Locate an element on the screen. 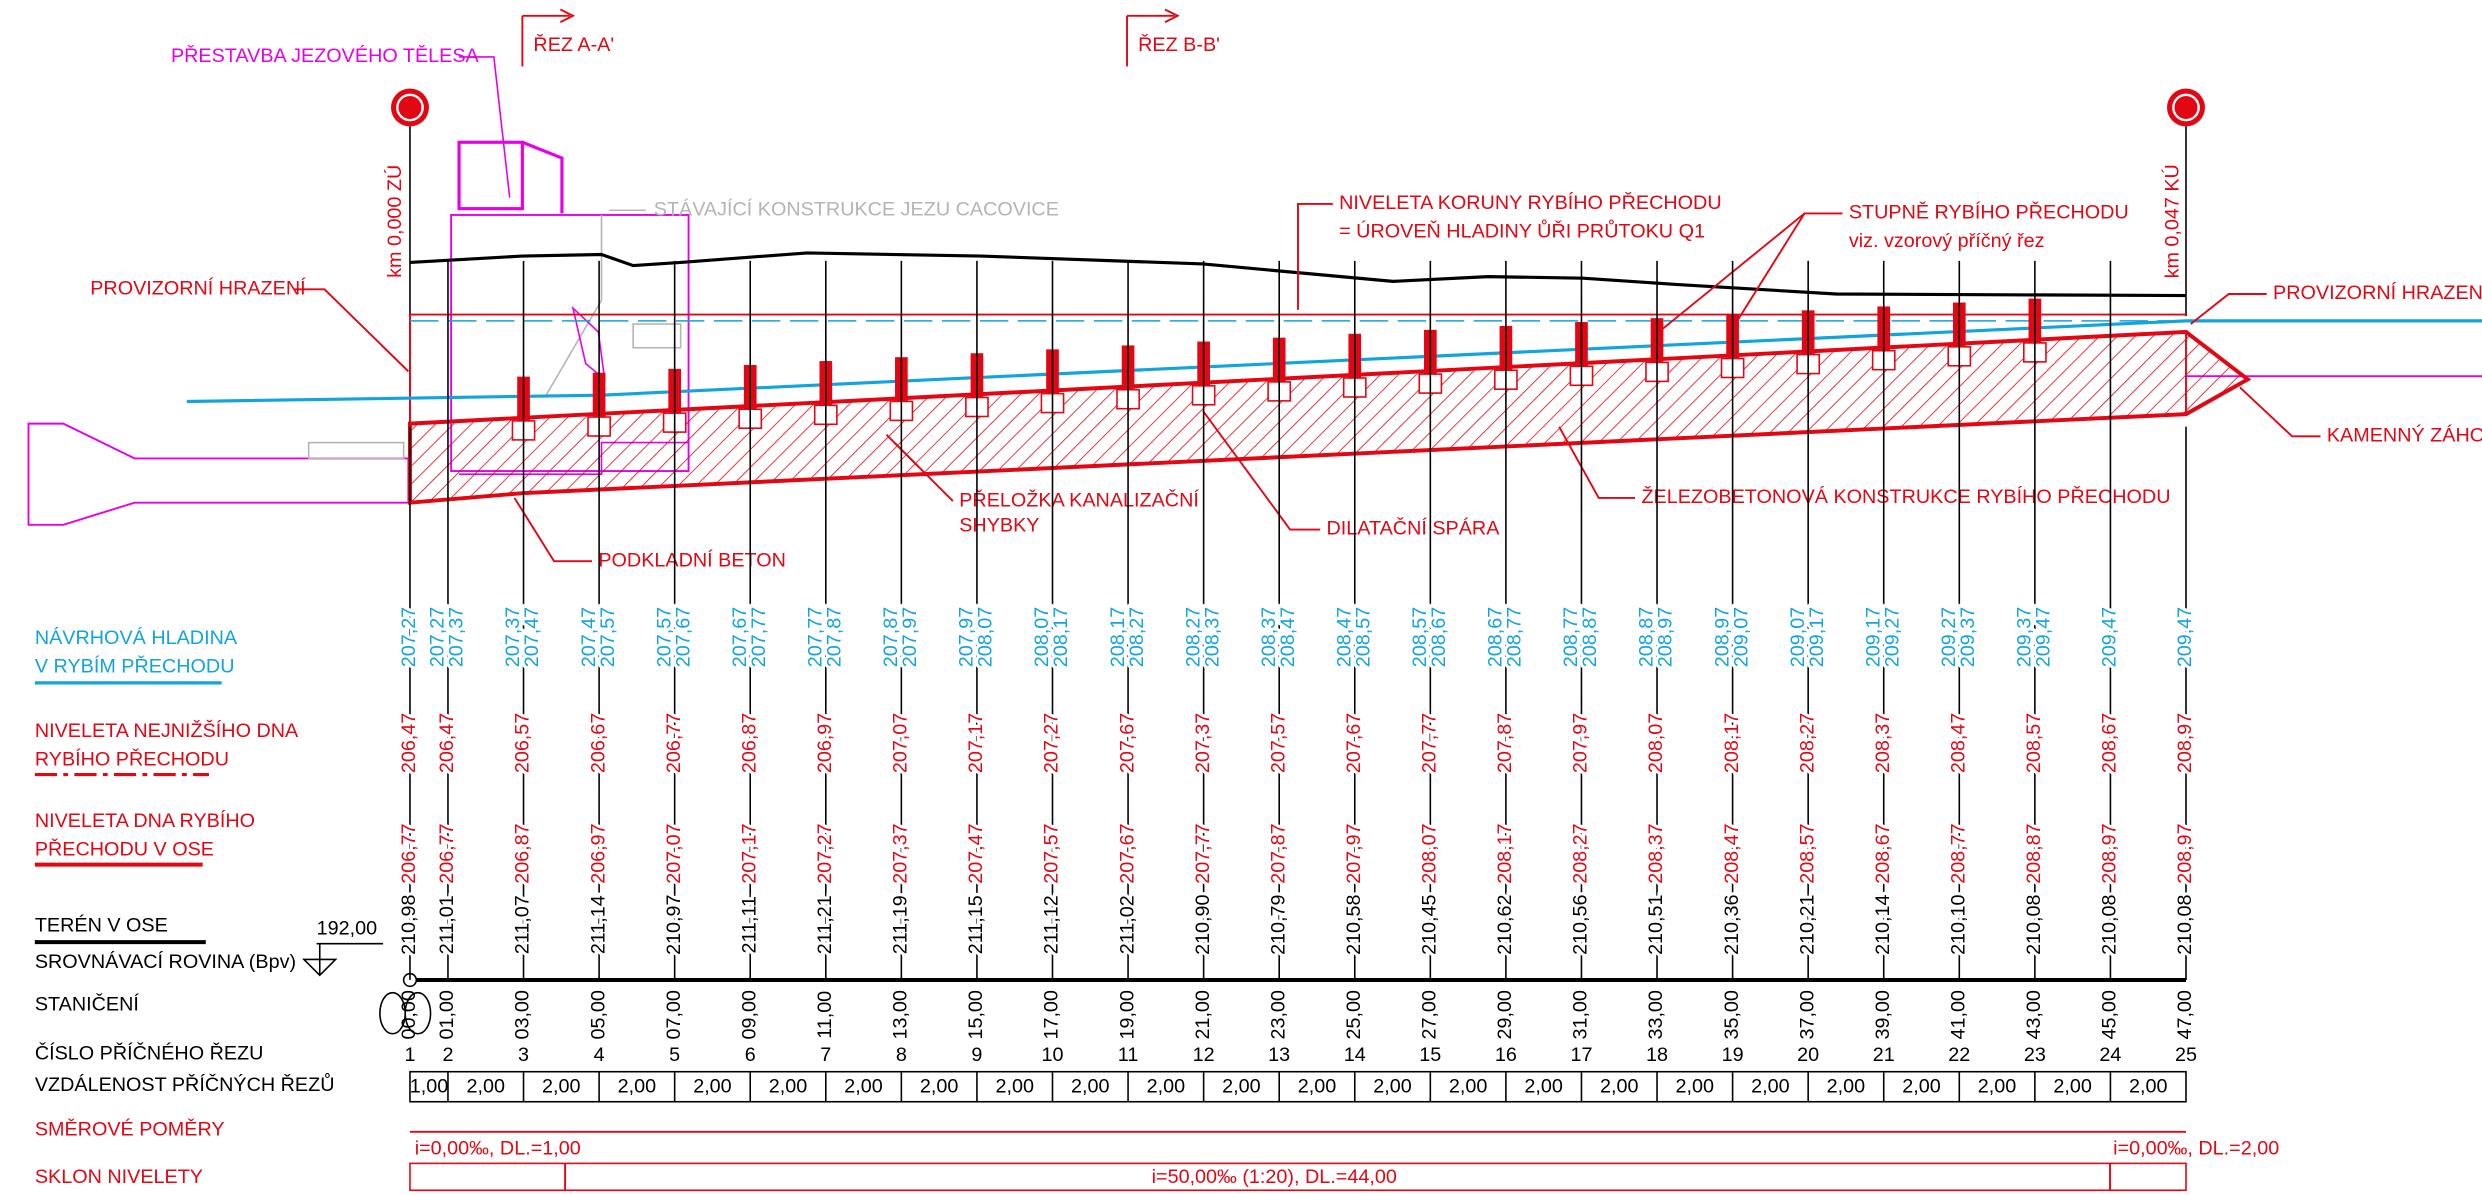 The width and height of the screenshot is (2482, 1195). station: 05,00 is located at coordinates (598, 1014).